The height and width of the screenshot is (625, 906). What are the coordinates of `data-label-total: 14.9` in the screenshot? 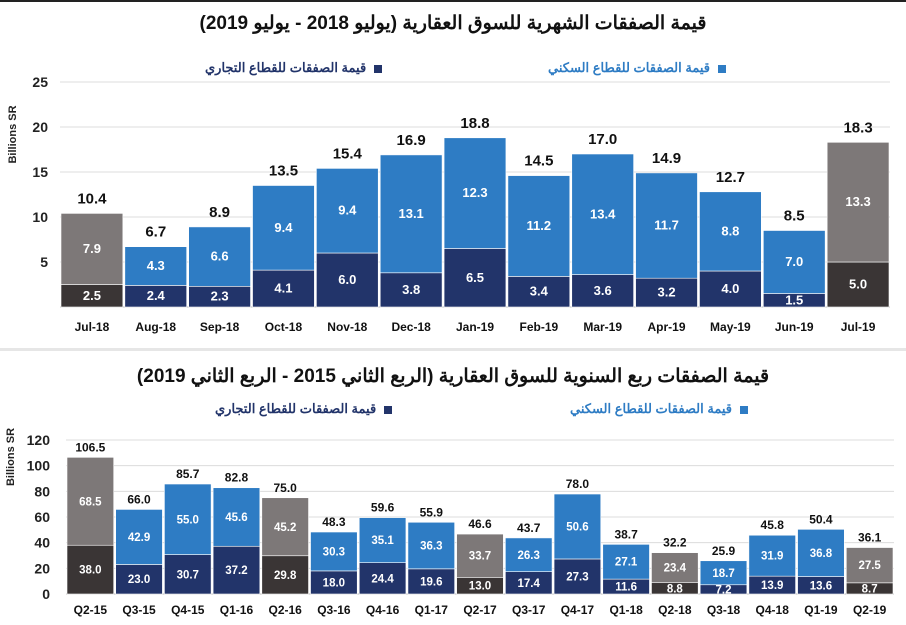 It's located at (666, 158).